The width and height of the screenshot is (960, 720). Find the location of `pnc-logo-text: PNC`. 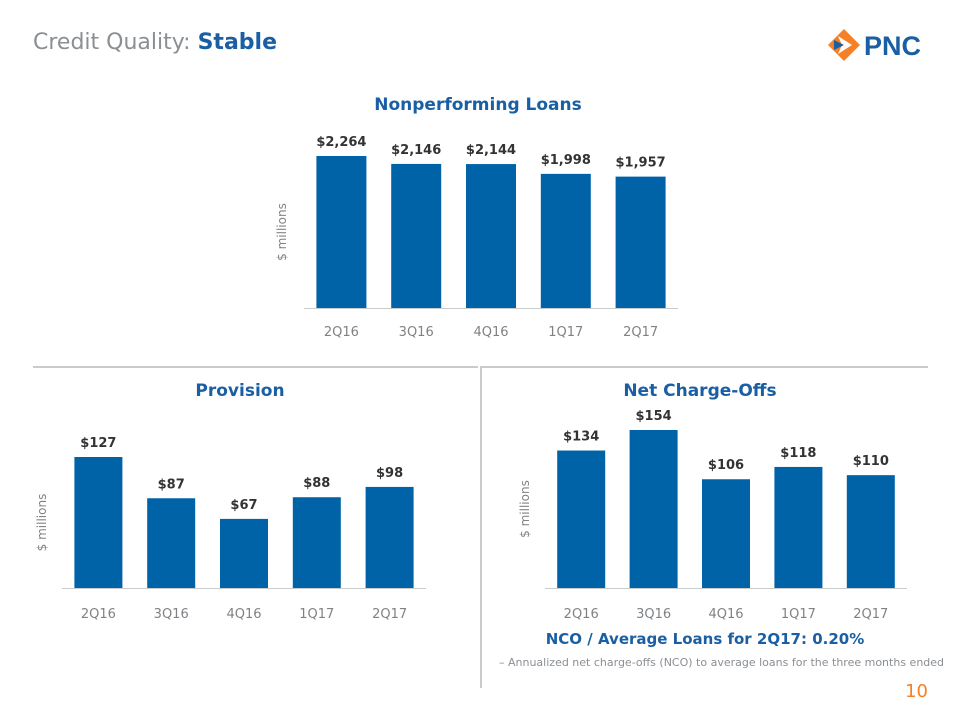

pnc-logo-text: PNC is located at coordinates (892, 46).